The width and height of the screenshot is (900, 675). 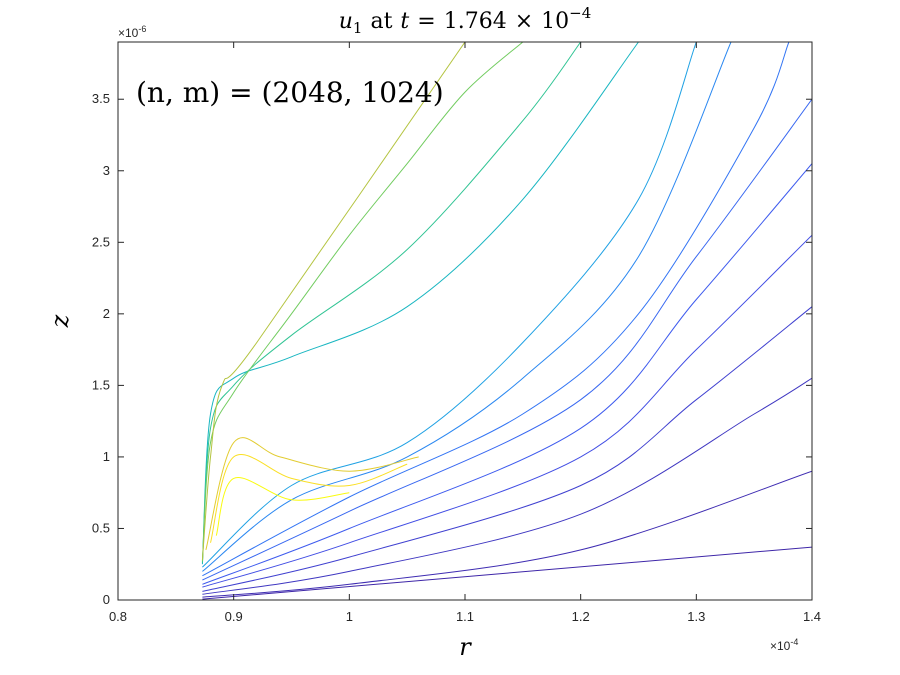 I want to click on title-subscript: 1, so click(x=358, y=28).